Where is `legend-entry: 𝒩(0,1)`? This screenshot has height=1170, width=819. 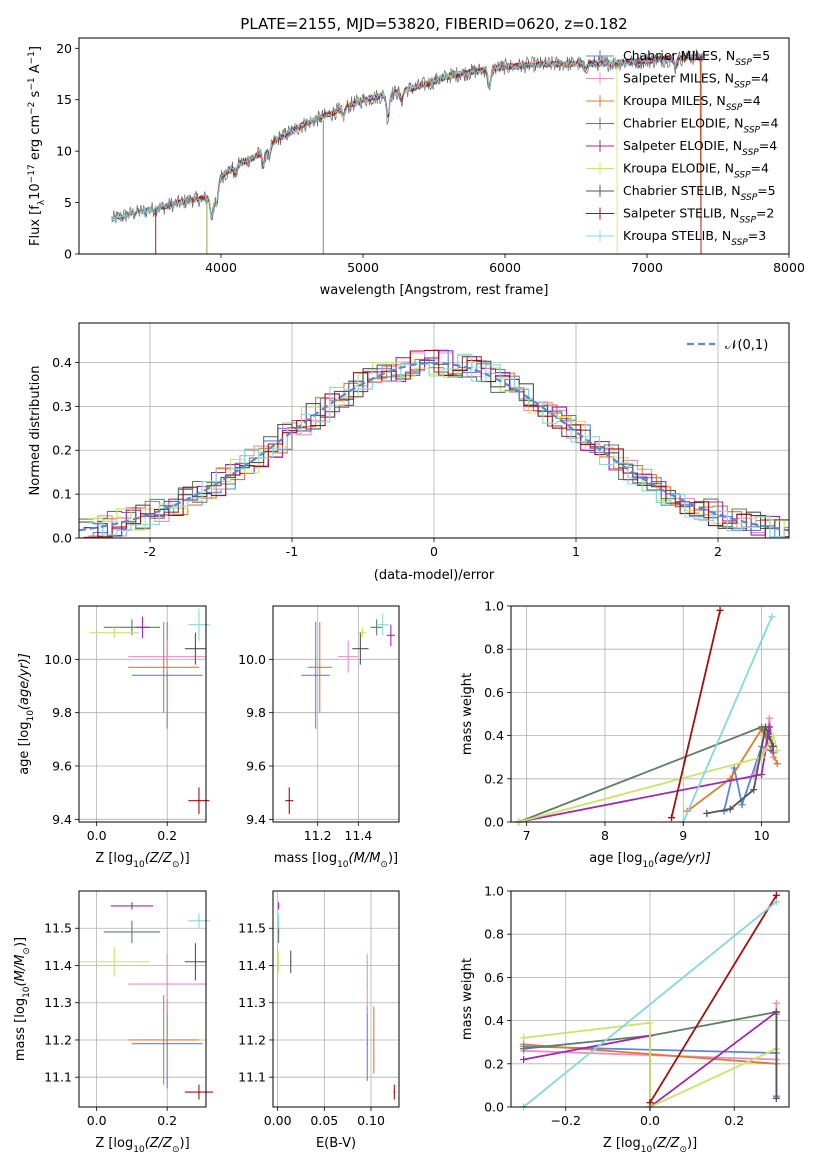 legend-entry: 𝒩(0,1) is located at coordinates (746, 345).